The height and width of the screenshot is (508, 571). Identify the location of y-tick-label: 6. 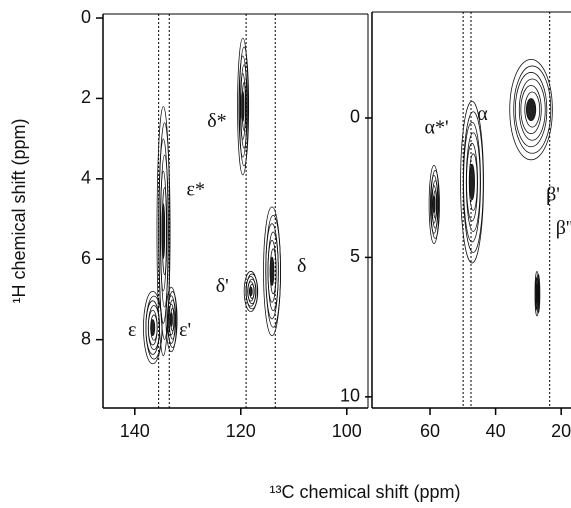
(86, 258).